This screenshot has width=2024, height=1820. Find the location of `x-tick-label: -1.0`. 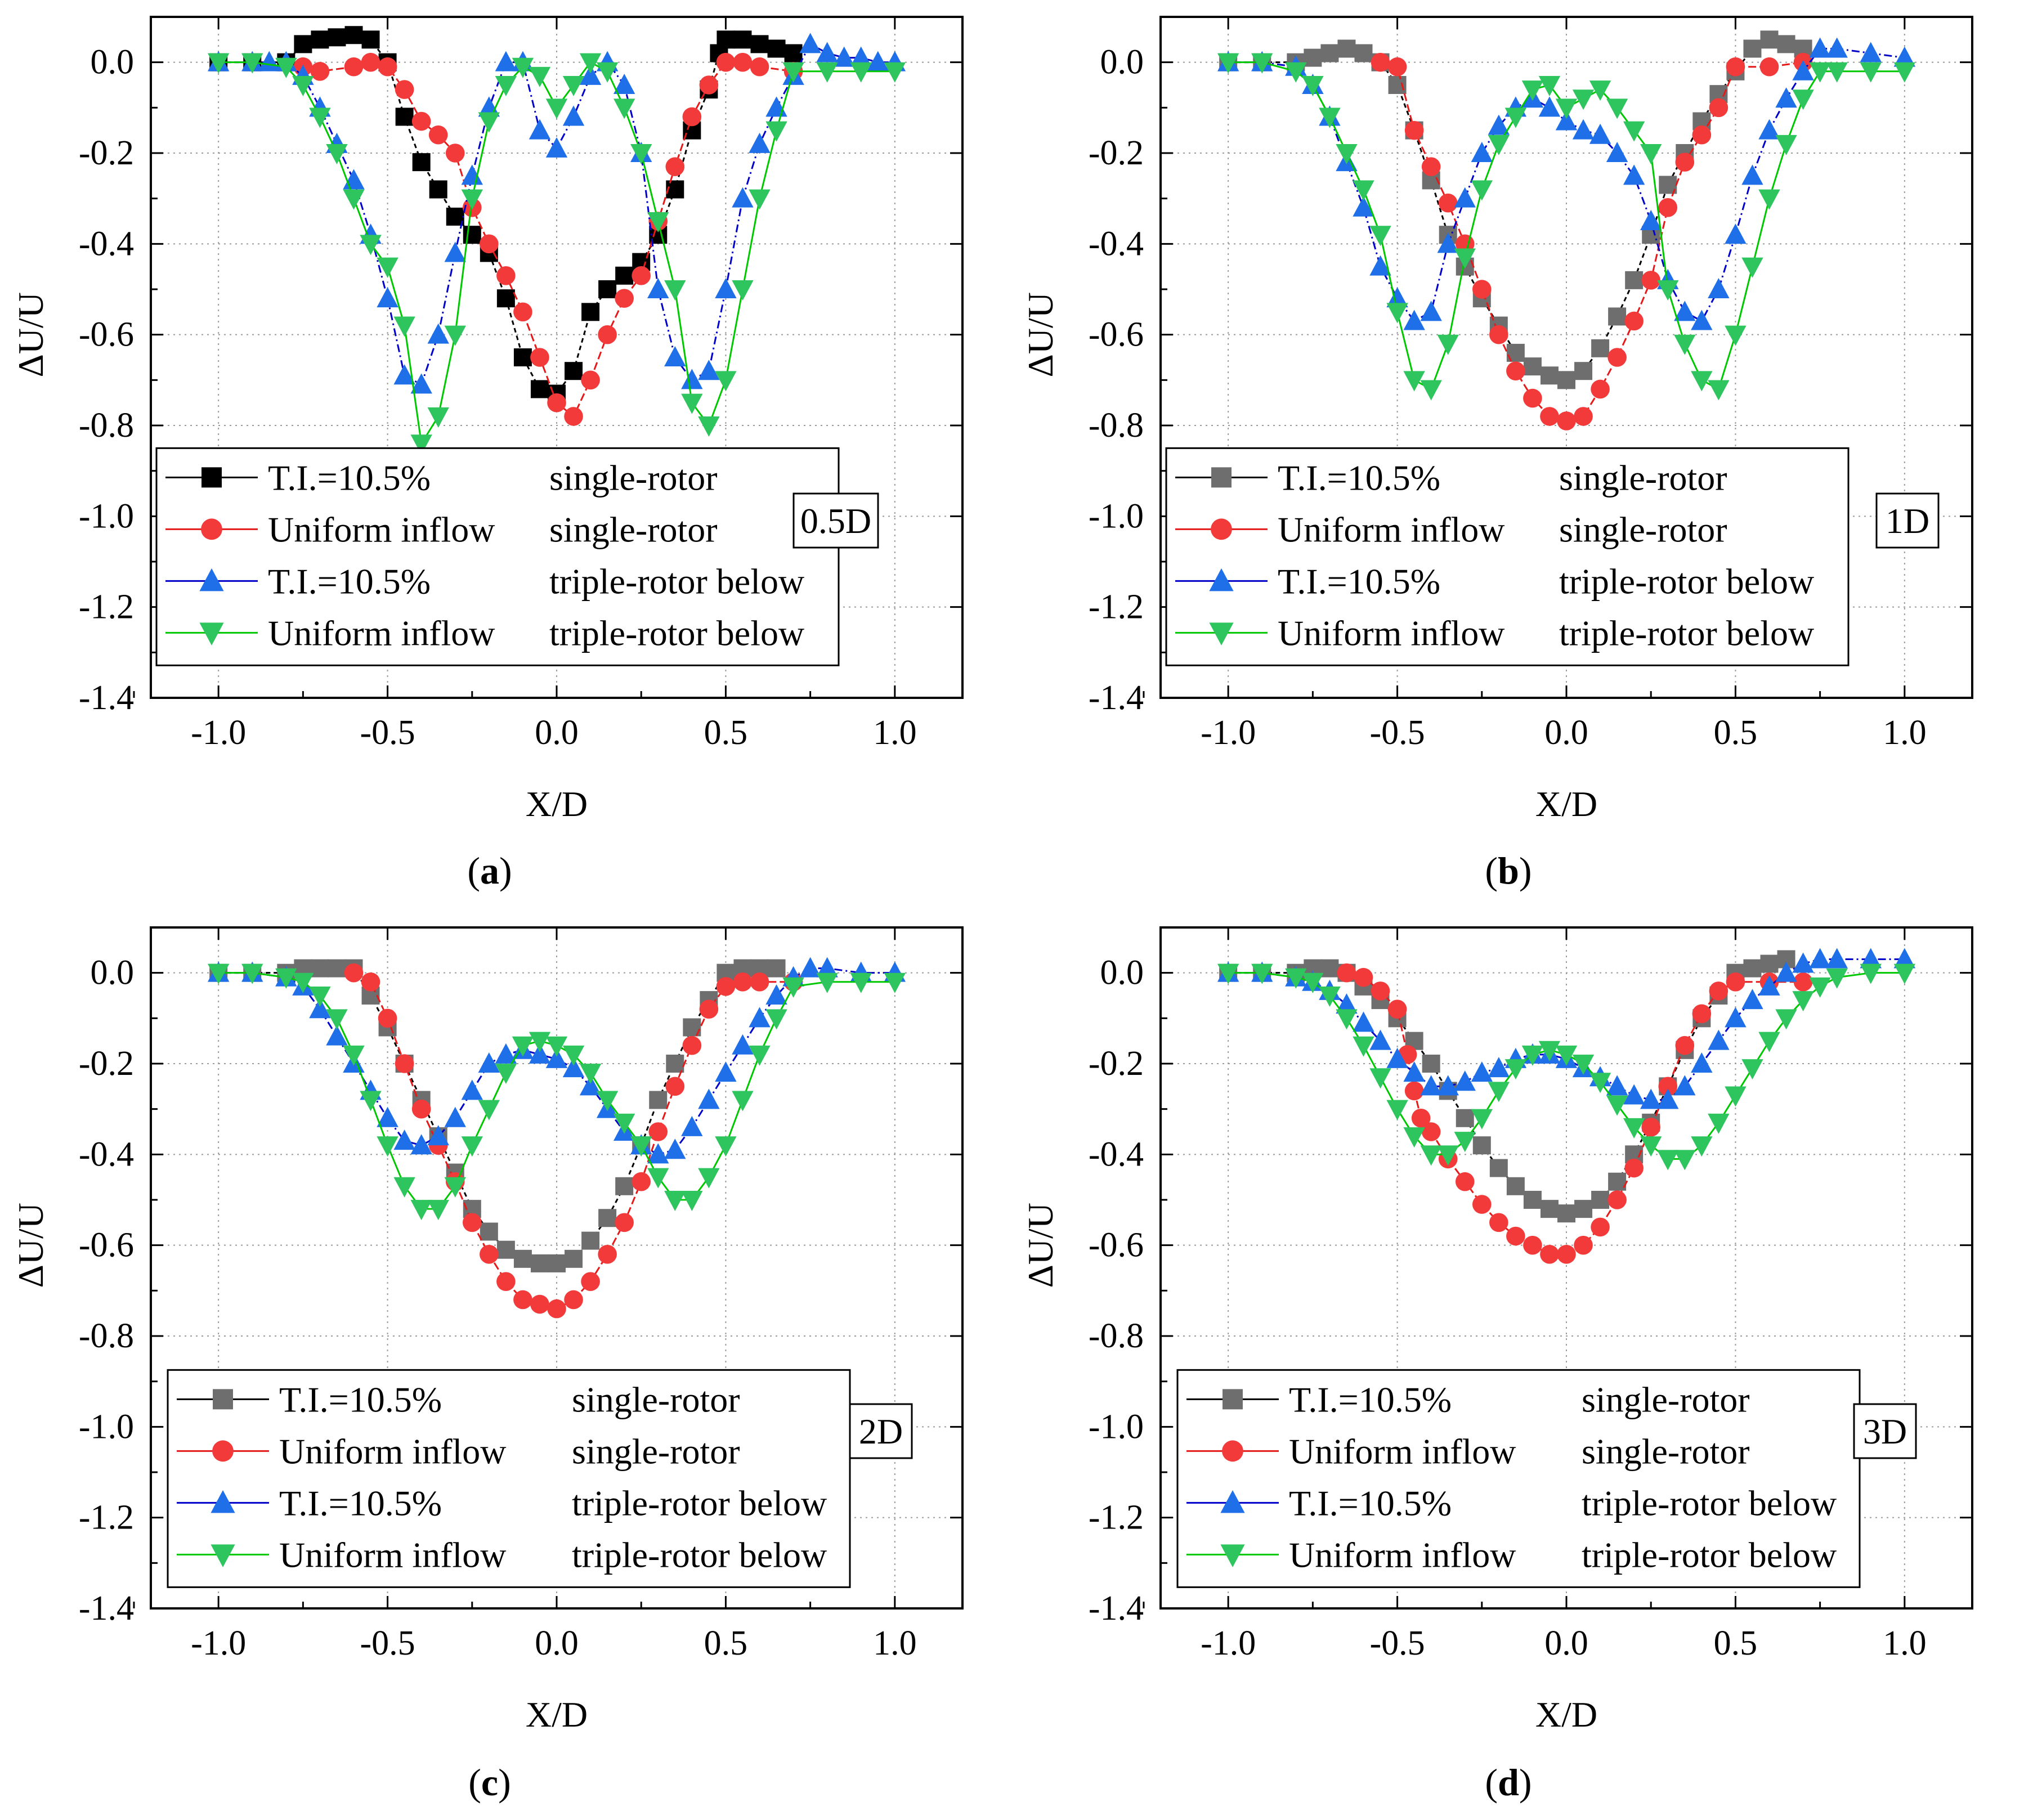

x-tick-label: -1.0 is located at coordinates (218, 1643).